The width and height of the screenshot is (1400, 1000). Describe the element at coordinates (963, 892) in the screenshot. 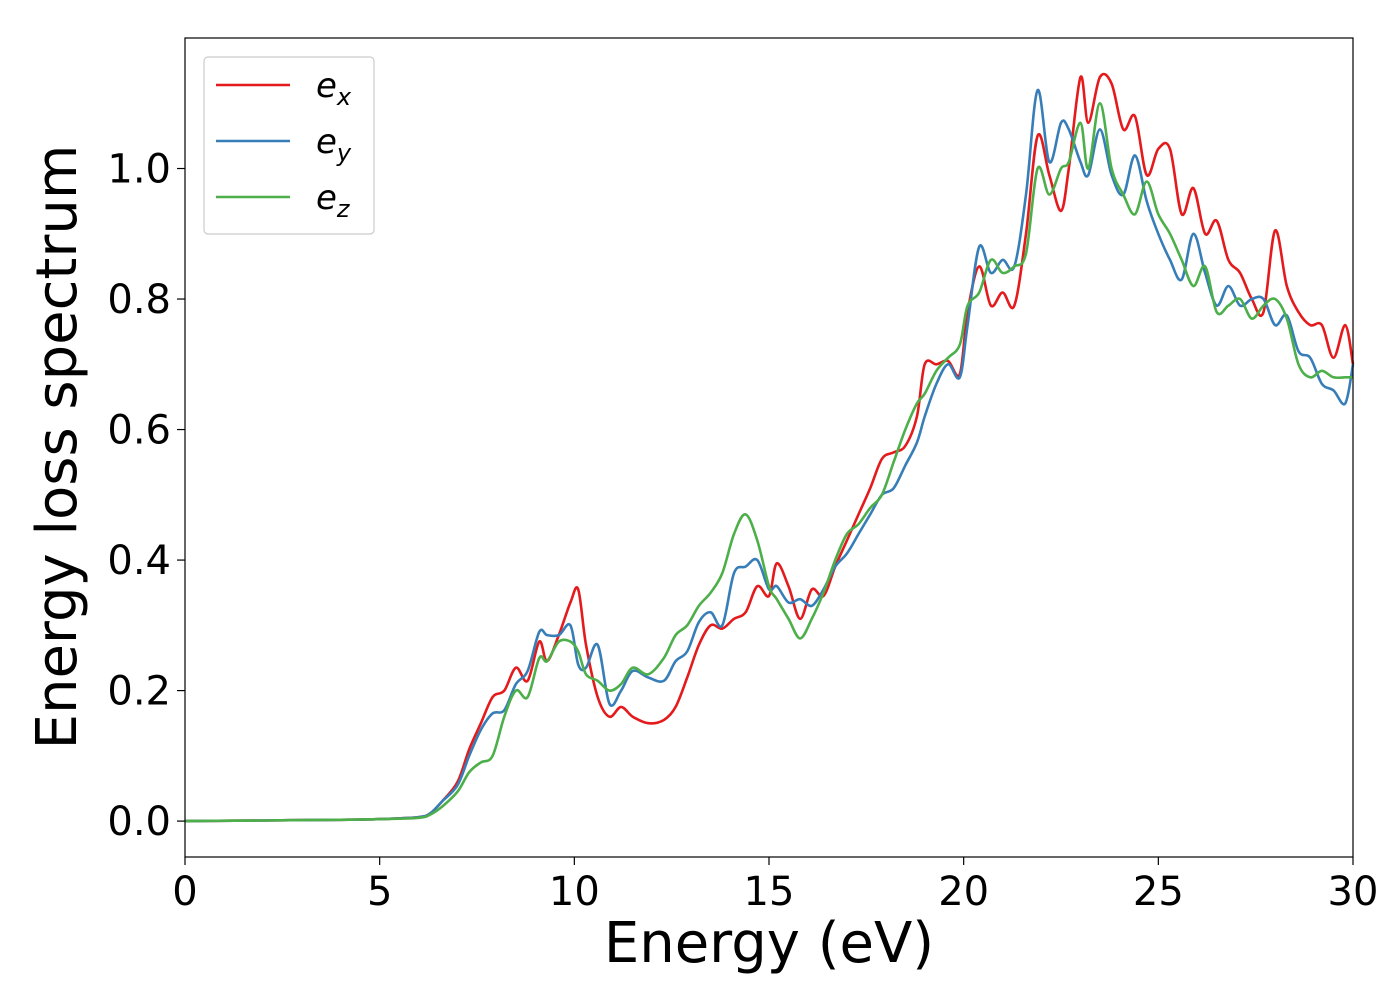

I see `x-tick-label: 20` at that location.